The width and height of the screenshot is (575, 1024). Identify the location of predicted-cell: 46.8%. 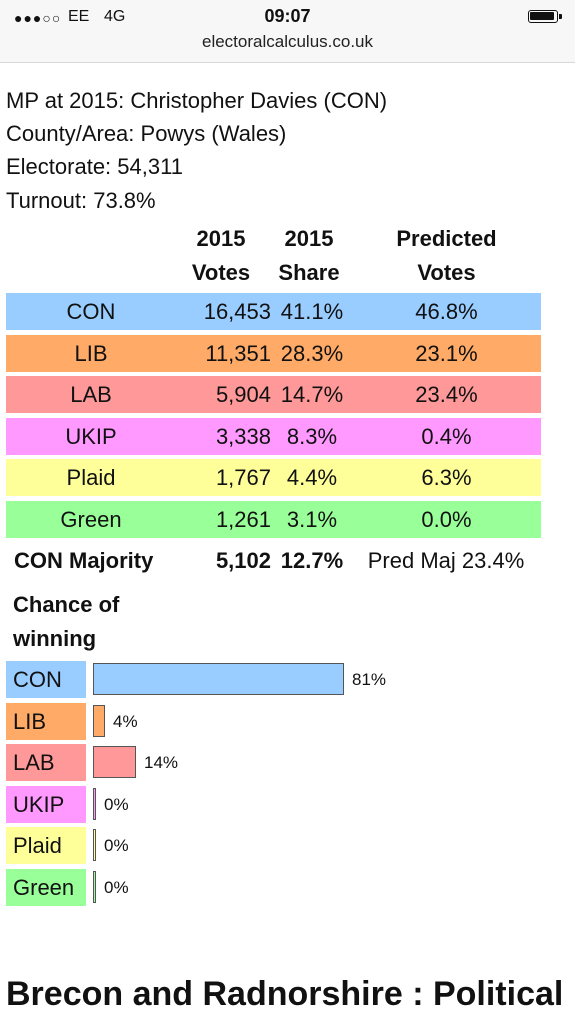
(446, 311).